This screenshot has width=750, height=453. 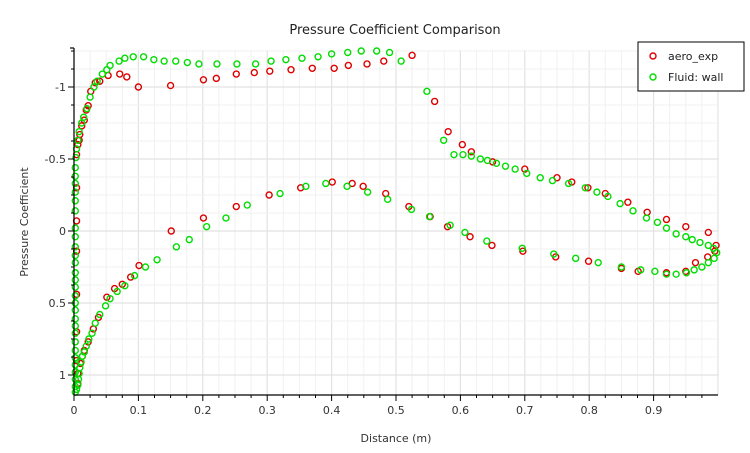 What do you see at coordinates (55, 159) in the screenshot?
I see `y-tick-label: -0.5` at bounding box center [55, 159].